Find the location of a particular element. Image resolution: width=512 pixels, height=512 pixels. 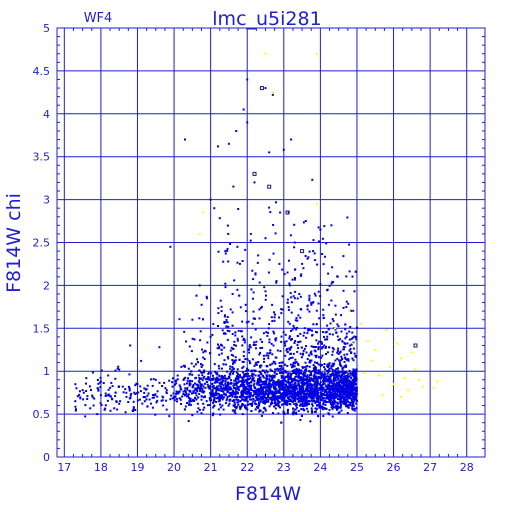

x-tick-label: 19 is located at coordinates (137, 467).